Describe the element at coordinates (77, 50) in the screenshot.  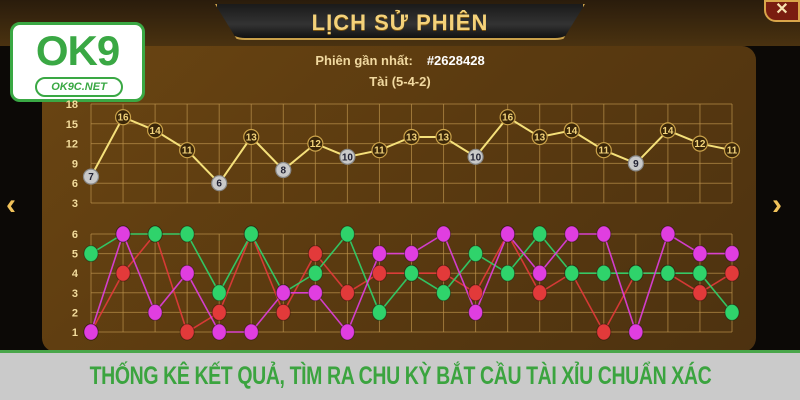
I see `logo-brand: OK9` at that location.